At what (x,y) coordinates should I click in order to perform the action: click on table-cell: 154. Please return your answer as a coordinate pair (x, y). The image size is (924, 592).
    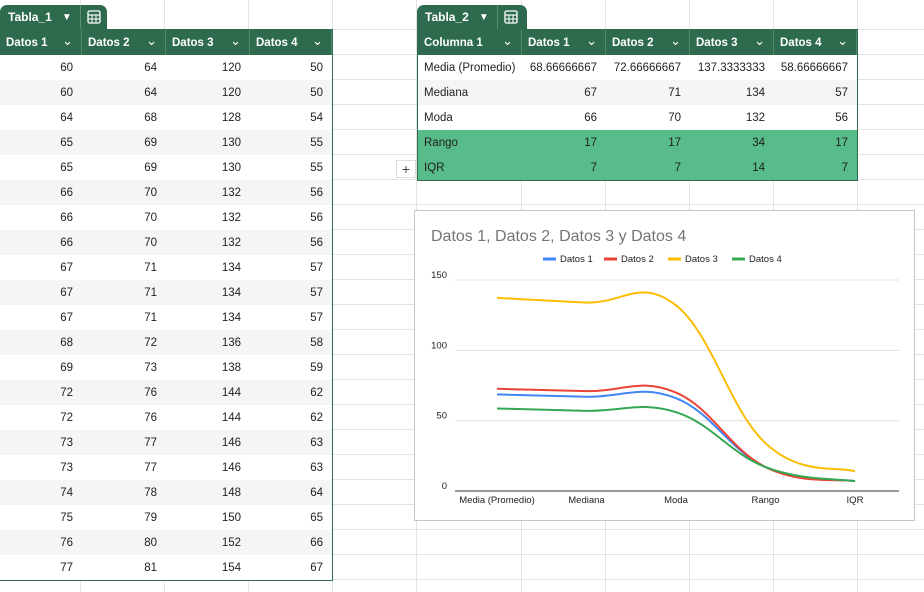
    Looking at the image, I should click on (231, 567).